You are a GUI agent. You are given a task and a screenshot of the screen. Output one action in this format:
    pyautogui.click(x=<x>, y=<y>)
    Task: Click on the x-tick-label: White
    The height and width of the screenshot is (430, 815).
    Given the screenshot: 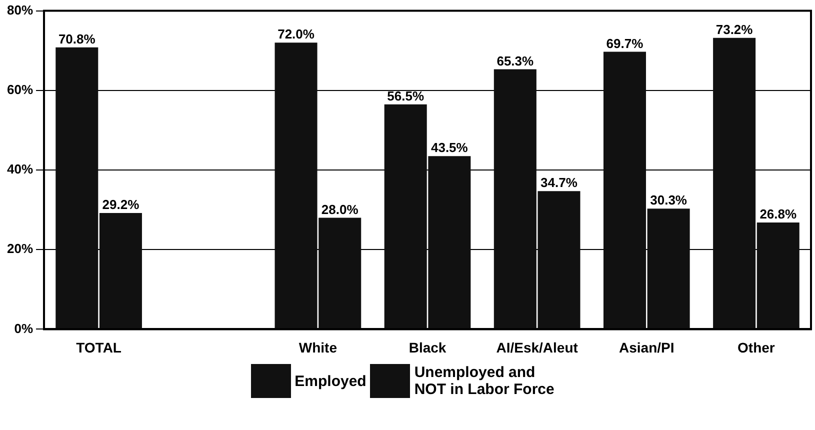 What is the action you would take?
    pyautogui.click(x=318, y=347)
    